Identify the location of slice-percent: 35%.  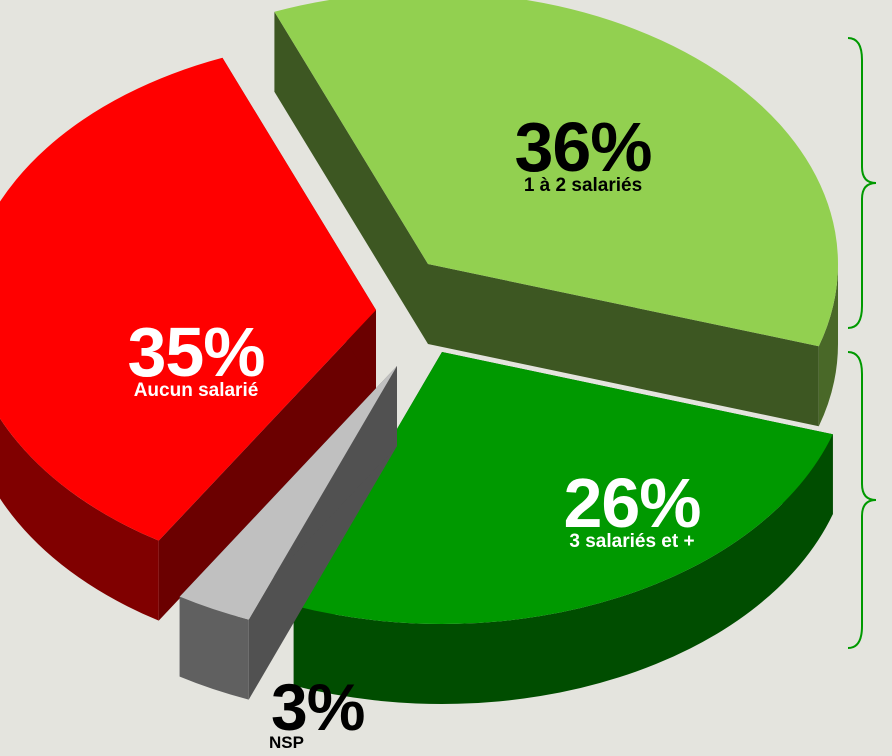
(196, 352).